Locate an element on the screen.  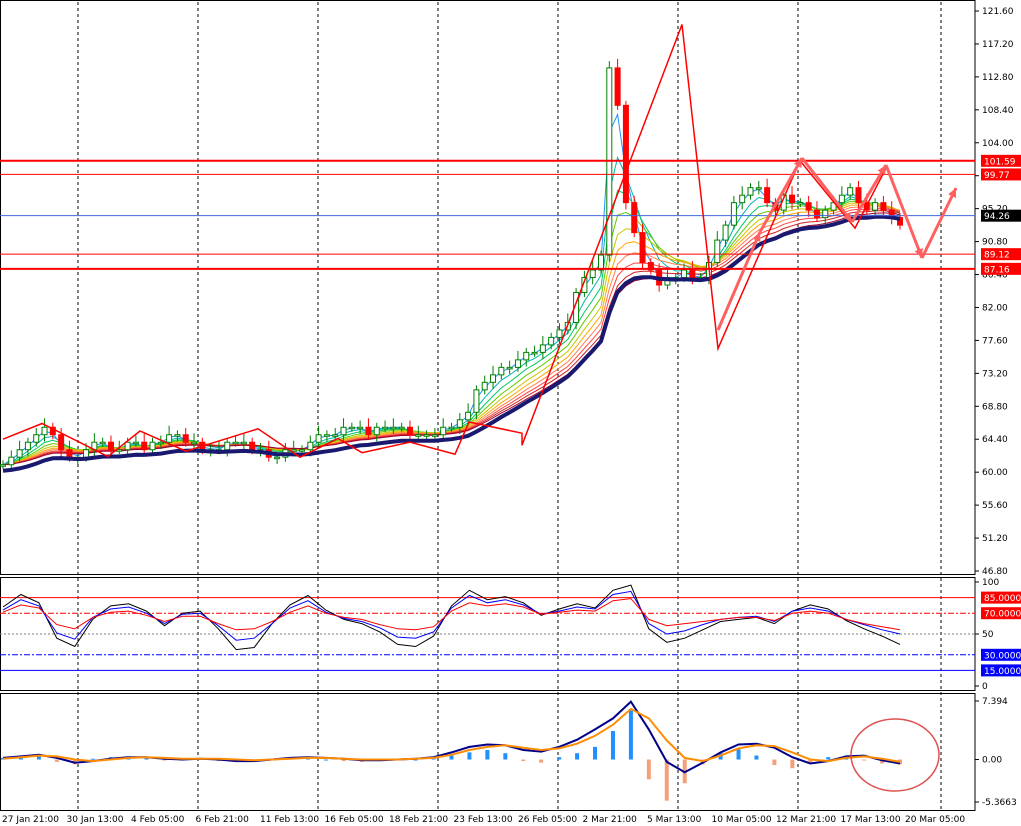
osc-level-1-label: 70.0000 is located at coordinates (1002, 615).